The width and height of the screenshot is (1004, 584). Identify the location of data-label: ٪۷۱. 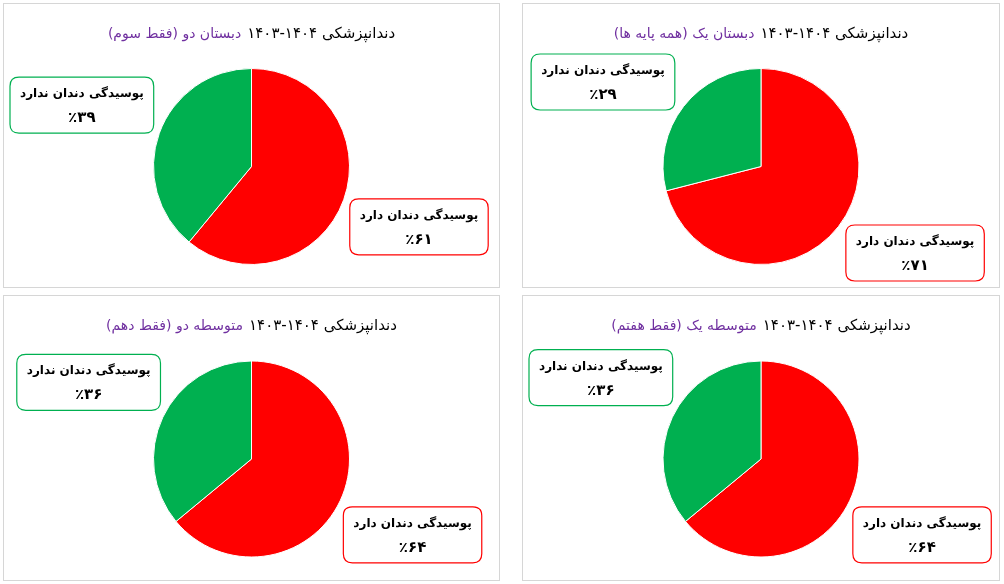
(915, 264).